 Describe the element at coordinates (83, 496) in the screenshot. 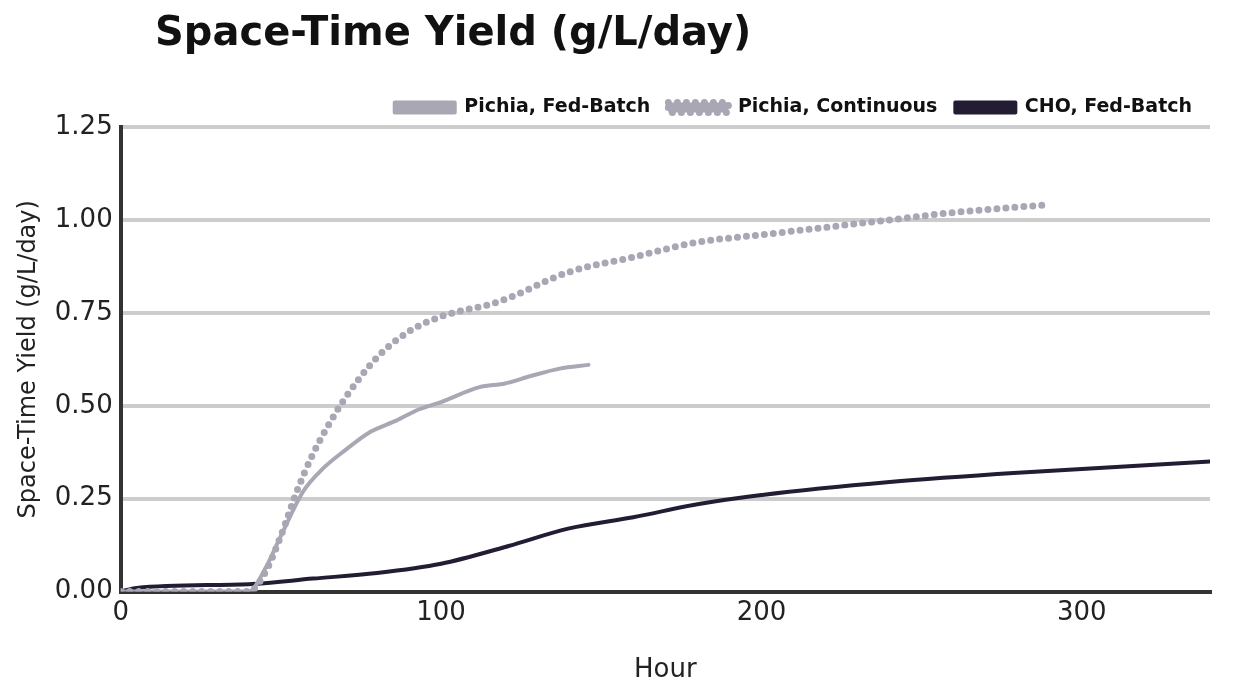

I see `y-tick-label: 0.25` at that location.